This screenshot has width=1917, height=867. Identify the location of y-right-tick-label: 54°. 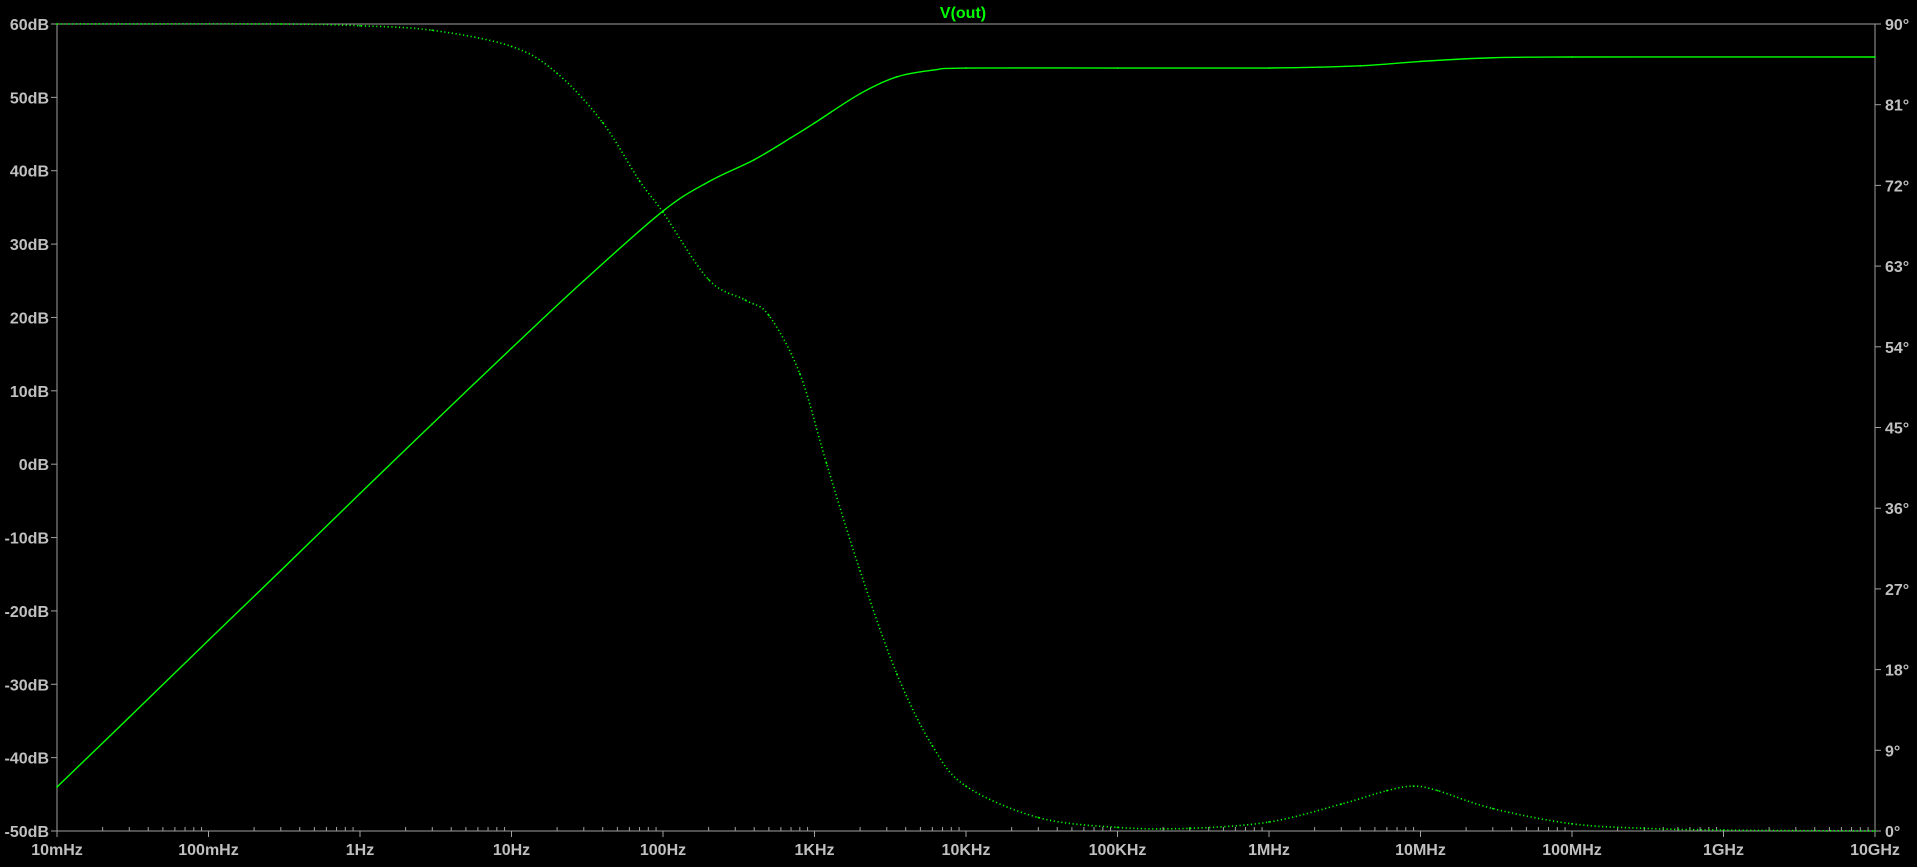
(1897, 348).